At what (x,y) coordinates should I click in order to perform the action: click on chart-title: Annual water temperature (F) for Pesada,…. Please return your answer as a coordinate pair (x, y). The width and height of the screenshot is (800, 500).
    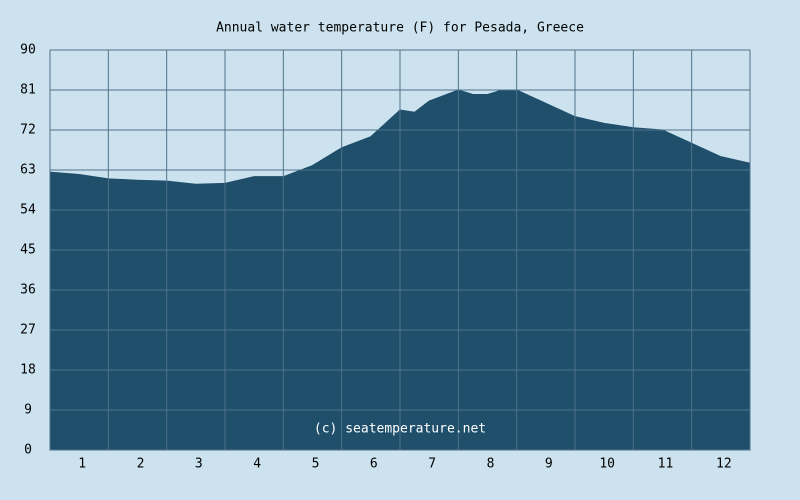
    Looking at the image, I should click on (400, 28).